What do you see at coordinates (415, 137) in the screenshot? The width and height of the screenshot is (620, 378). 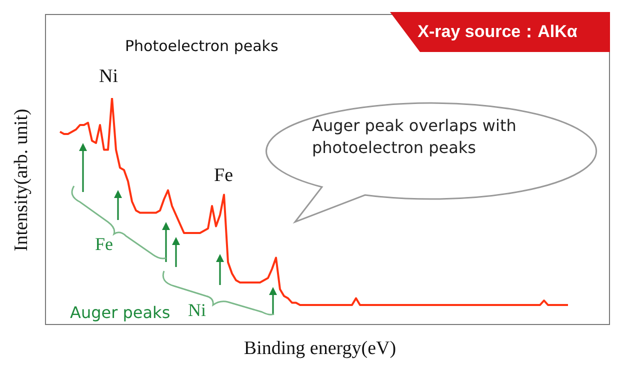 I see `annotation: Auger peak overlaps with photoelectron peaks` at bounding box center [415, 137].